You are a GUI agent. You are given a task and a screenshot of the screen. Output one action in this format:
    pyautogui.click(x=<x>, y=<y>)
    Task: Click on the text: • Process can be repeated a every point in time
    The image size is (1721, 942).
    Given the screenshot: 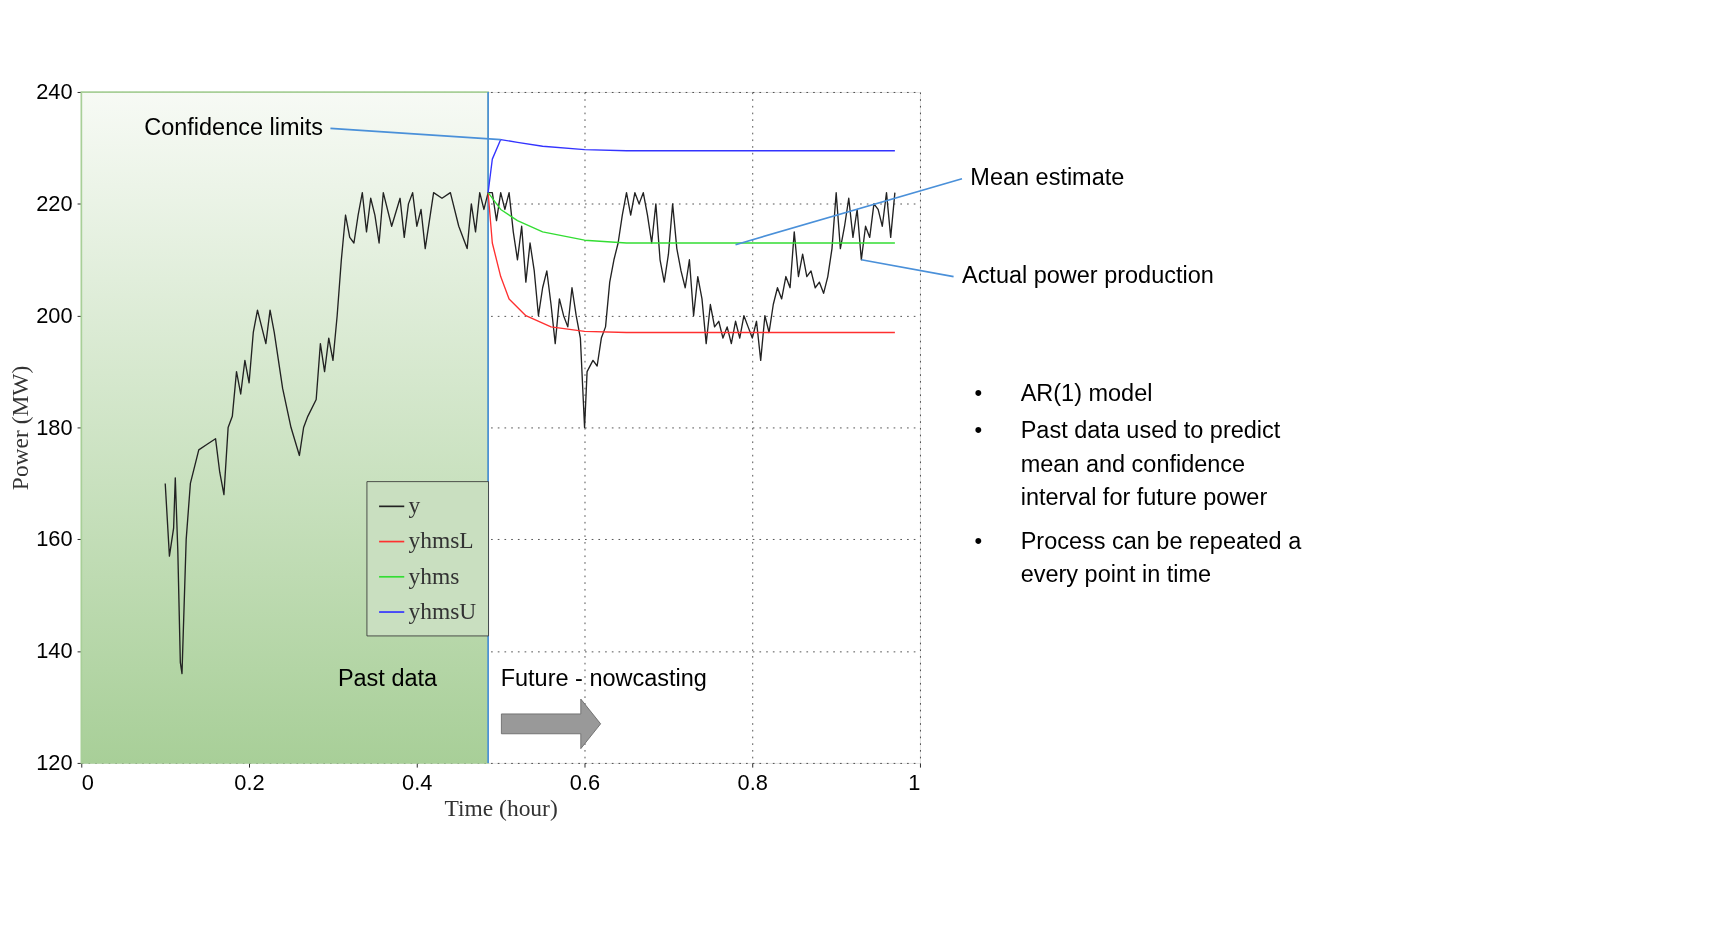 What is the action you would take?
    pyautogui.click(x=1138, y=557)
    